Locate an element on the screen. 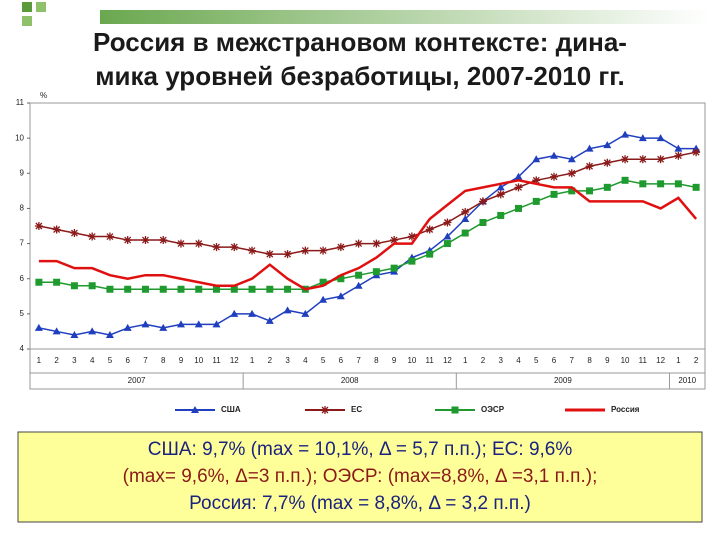 Image resolution: width=720 pixels, height=540 pixels. x-label-frame is located at coordinates (367, 369).